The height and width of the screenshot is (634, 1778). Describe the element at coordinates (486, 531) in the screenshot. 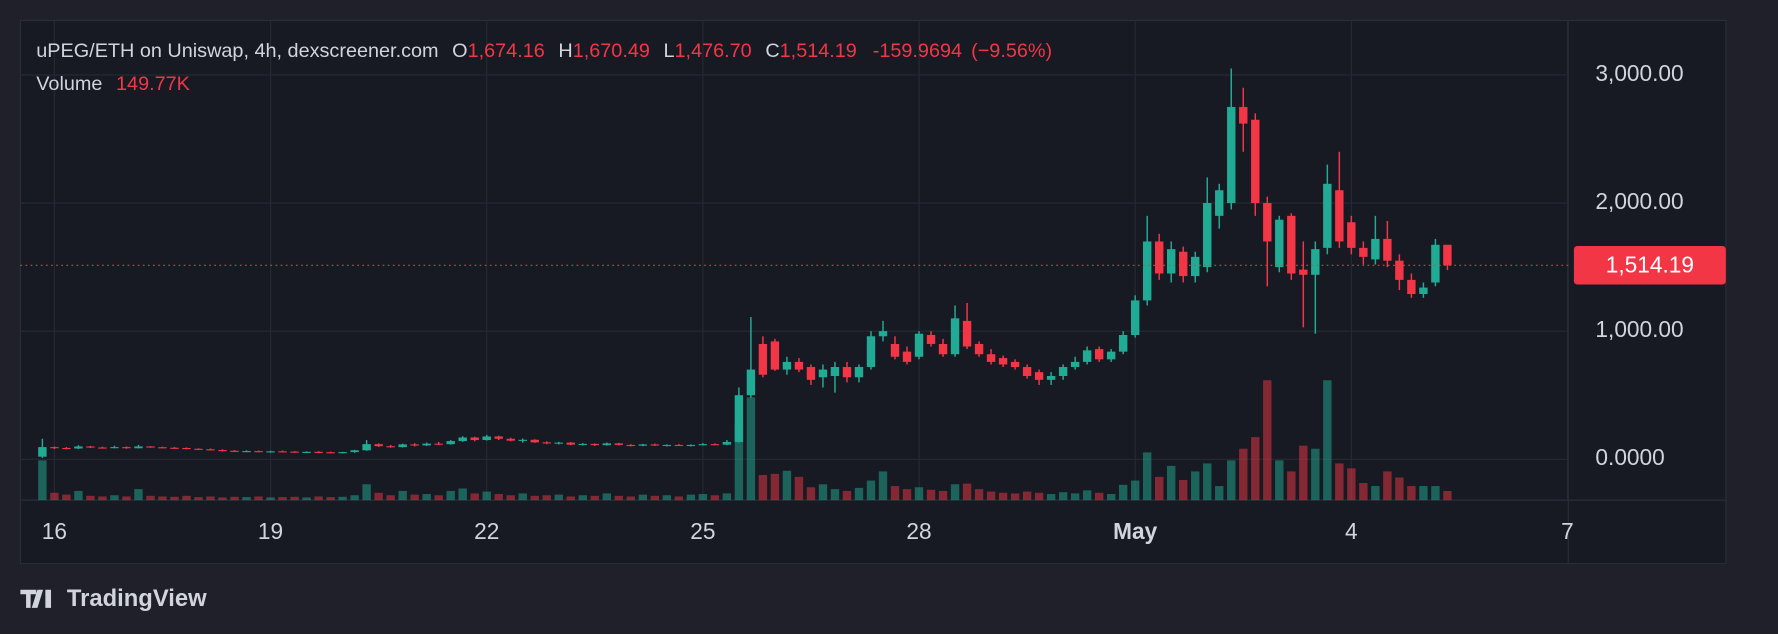

I see `x-tick-label: 22` at that location.